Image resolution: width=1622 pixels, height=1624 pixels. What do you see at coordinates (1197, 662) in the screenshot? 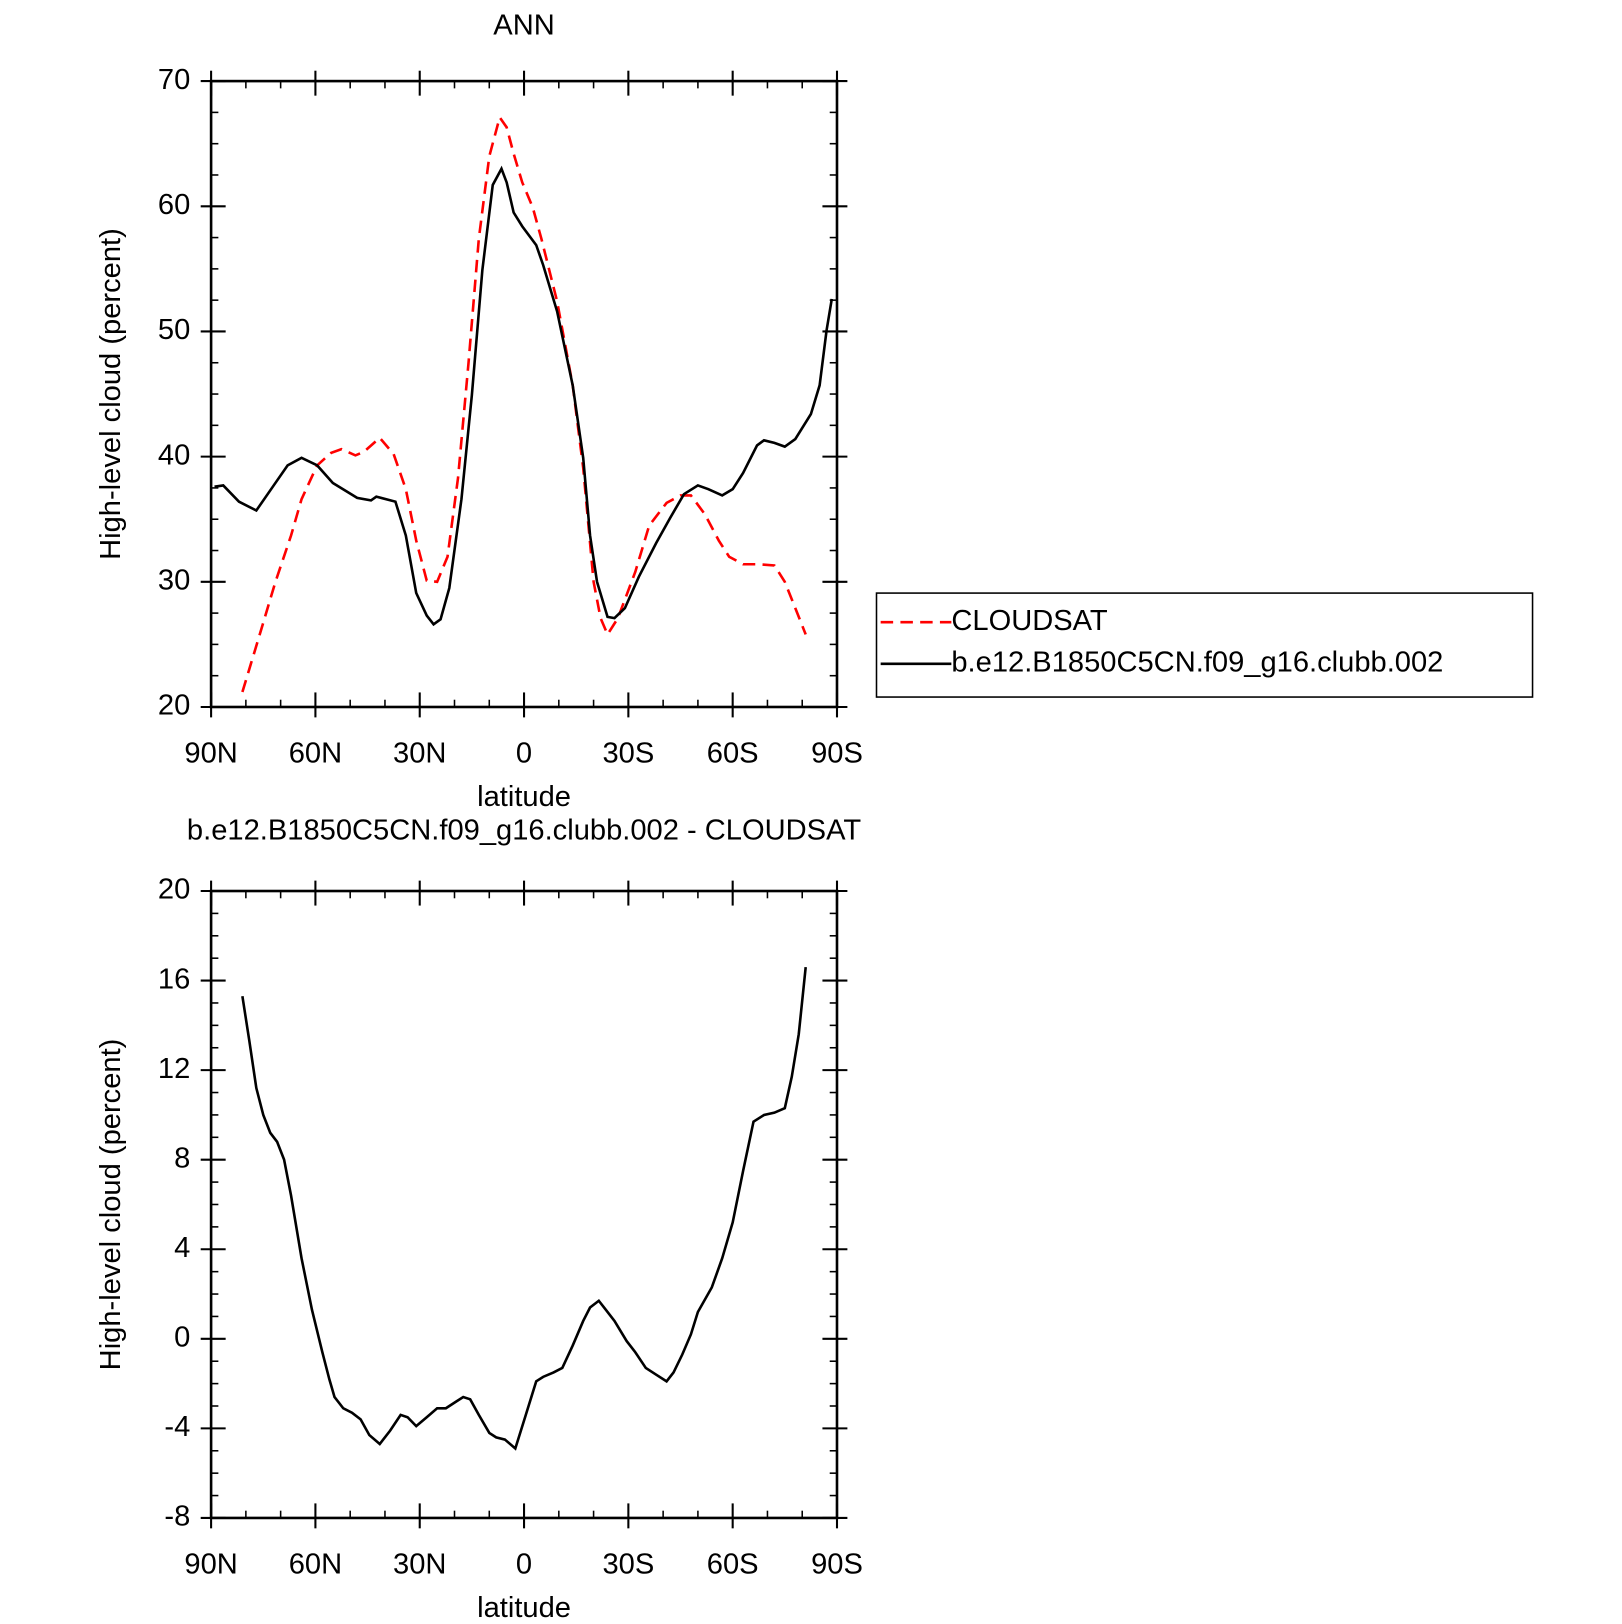
I see `legend-label: b.e12.B1850C5CN.f09_g16.clubb.002` at bounding box center [1197, 662].